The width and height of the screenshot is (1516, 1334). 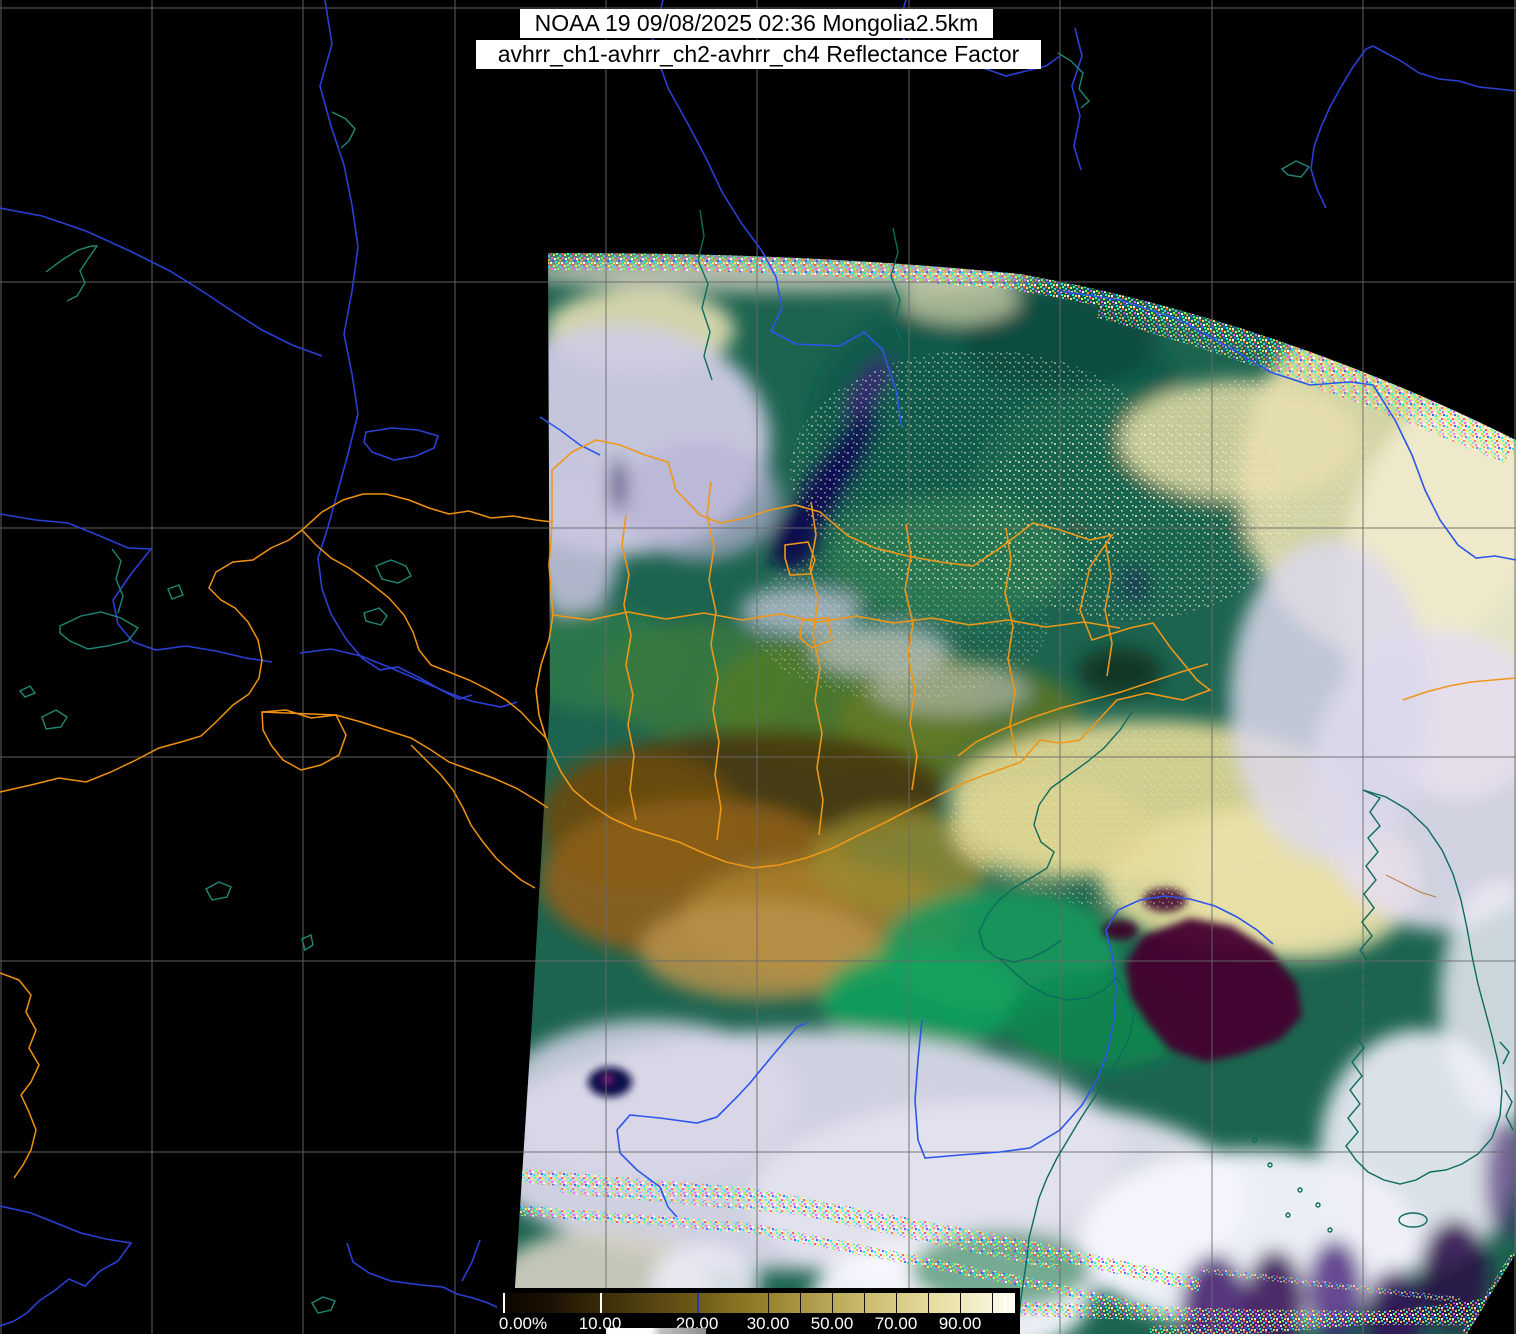 I want to click on colorbar-gradient, so click(x=757, y=1303).